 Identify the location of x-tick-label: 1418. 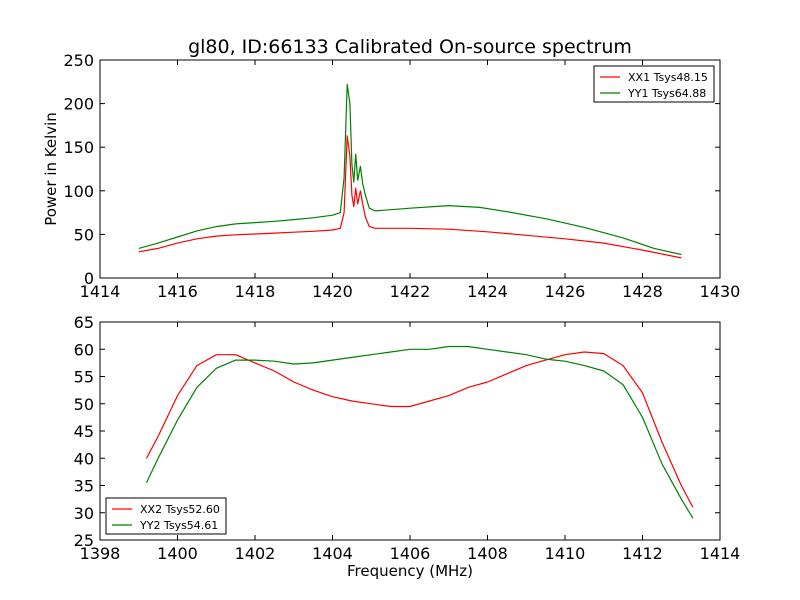
(255, 291).